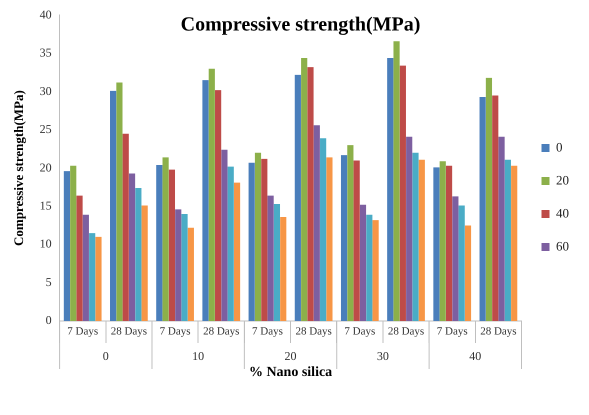  I want to click on legend-label: 0, so click(559, 146).